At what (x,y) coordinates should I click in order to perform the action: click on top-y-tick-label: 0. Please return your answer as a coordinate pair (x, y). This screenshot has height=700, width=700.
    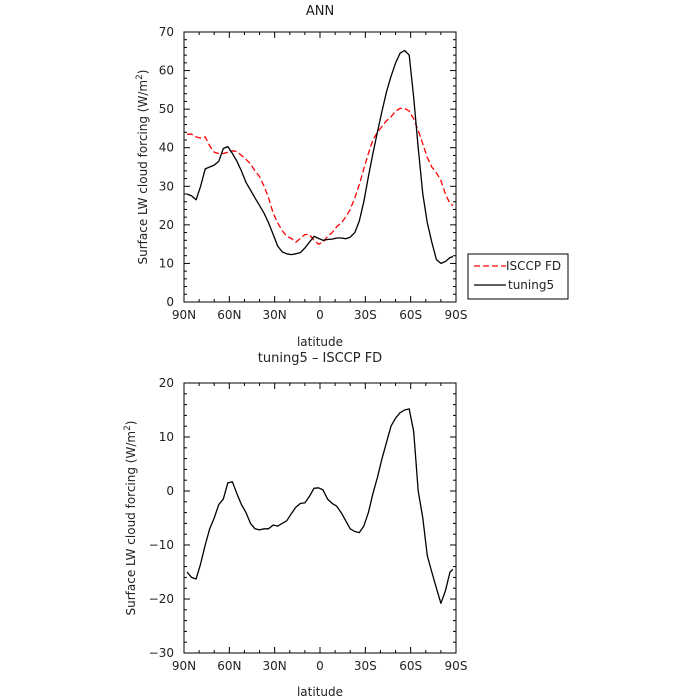
    Looking at the image, I should click on (170, 302).